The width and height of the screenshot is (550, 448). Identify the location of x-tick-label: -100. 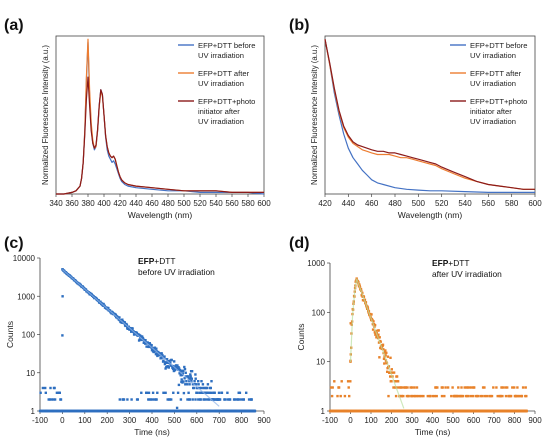
(40, 420).